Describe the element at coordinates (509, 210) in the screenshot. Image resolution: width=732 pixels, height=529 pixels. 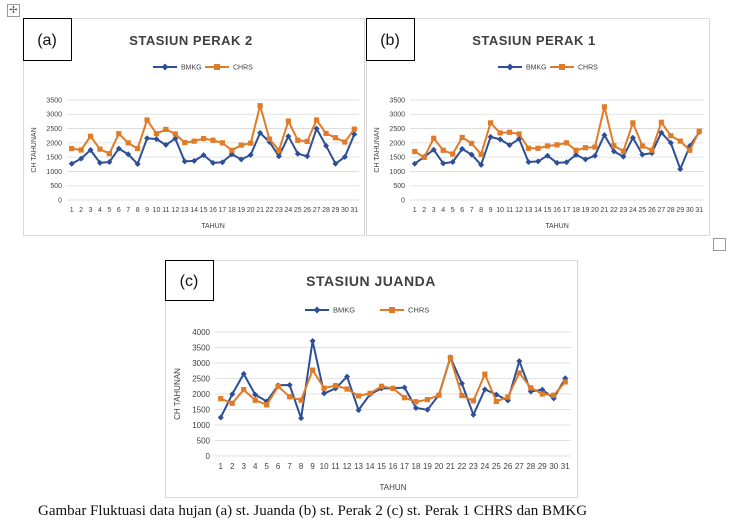
I see `x-tick-label: 11` at that location.